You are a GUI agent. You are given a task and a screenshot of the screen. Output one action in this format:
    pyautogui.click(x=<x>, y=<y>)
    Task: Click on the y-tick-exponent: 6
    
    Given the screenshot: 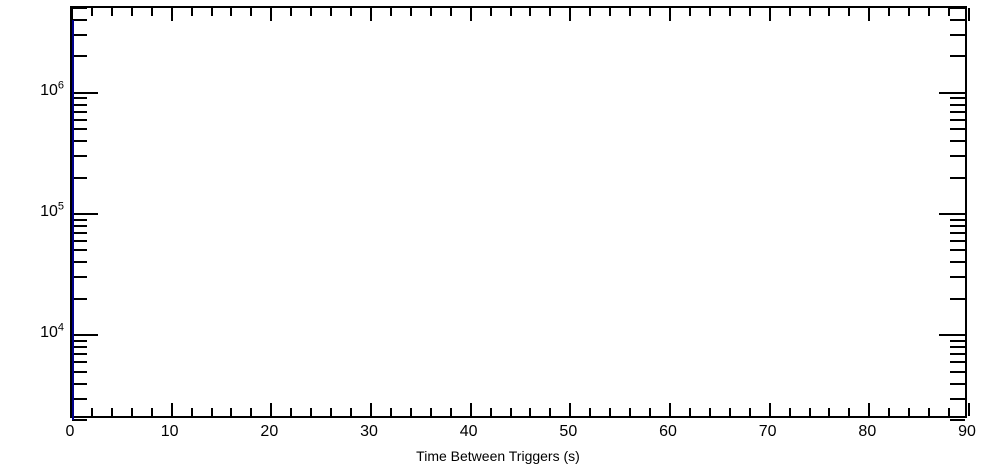 What is the action you would take?
    pyautogui.click(x=60, y=85)
    